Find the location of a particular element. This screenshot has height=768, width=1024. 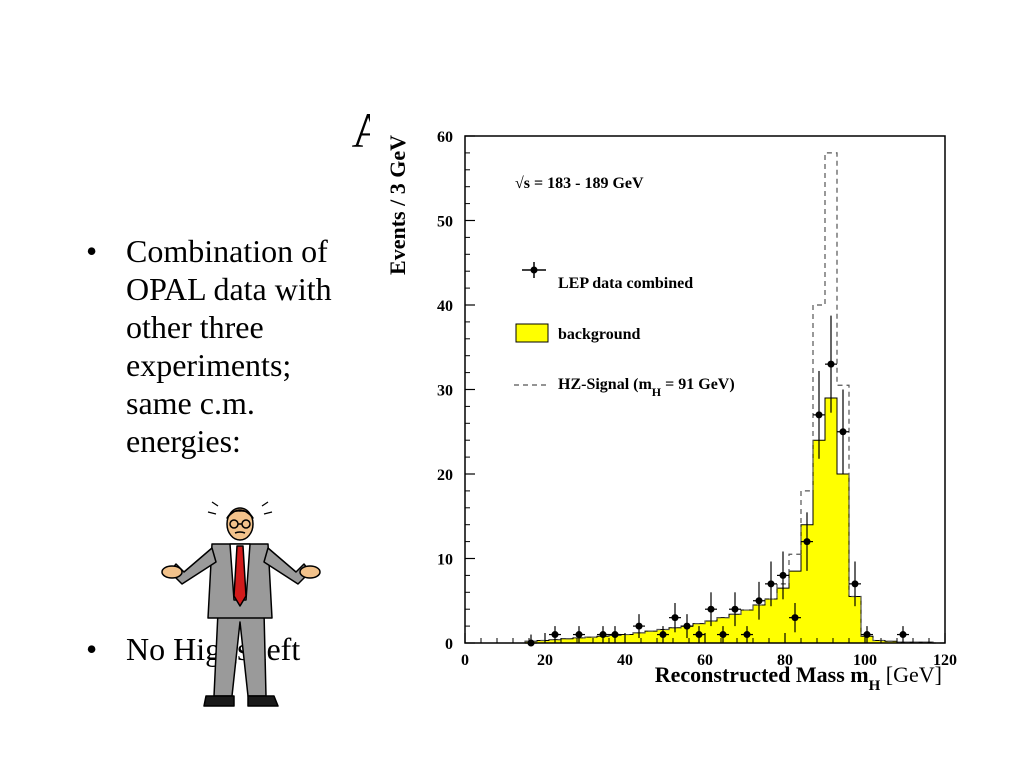

x-tick-label: 40 is located at coordinates (625, 660).